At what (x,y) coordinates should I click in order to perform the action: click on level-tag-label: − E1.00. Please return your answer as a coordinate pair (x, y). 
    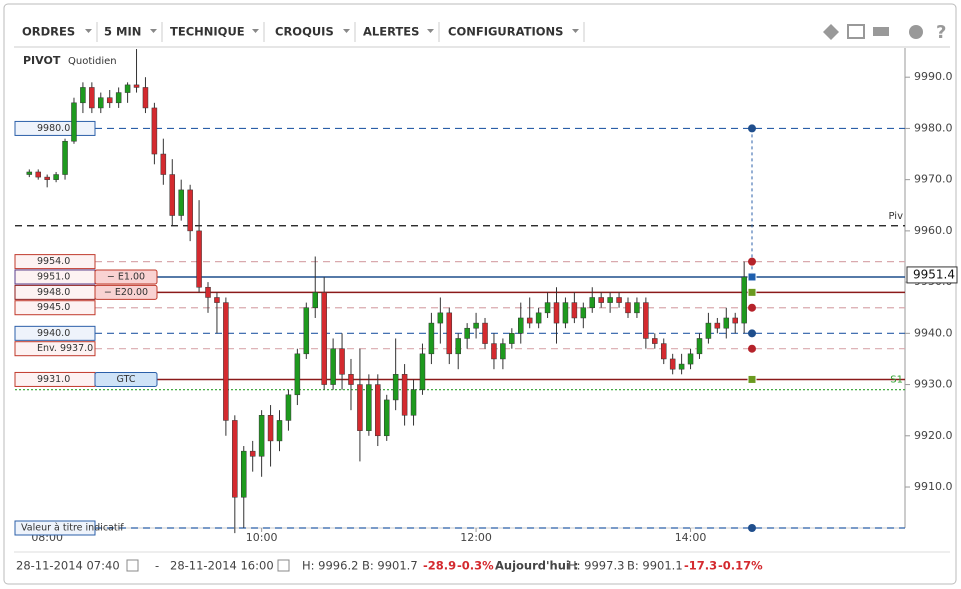
    Looking at the image, I should click on (126, 276).